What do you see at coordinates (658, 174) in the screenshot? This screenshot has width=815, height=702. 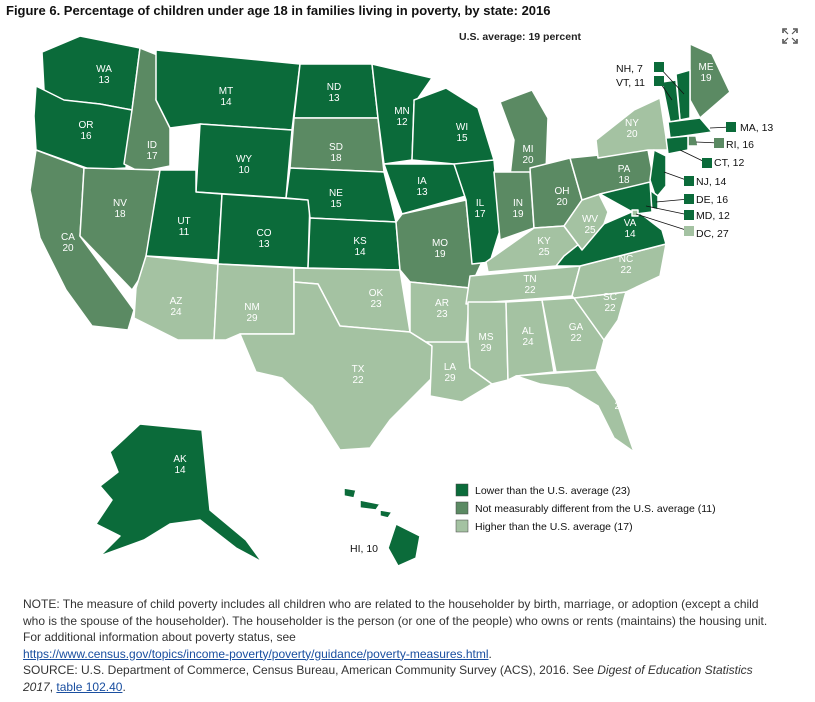 I see `state-nj` at bounding box center [658, 174].